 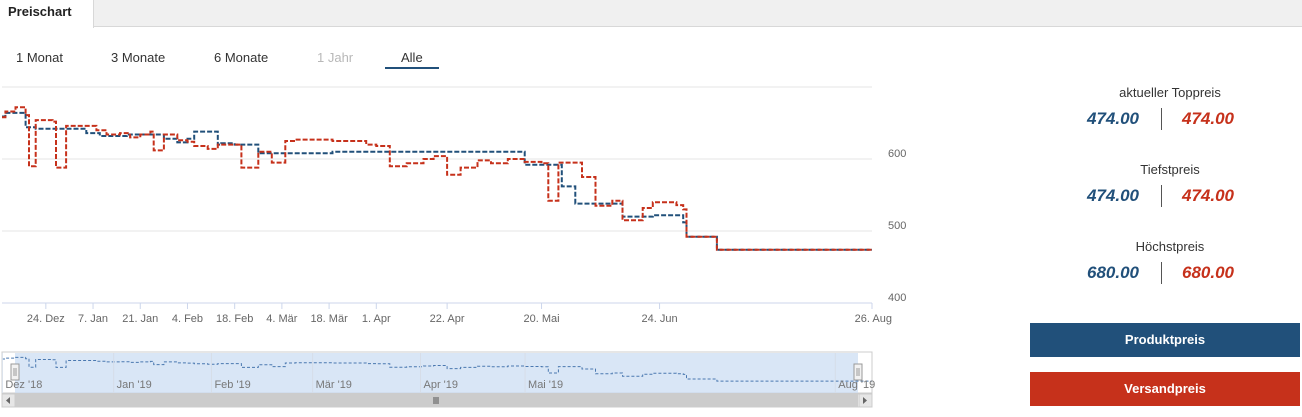 What do you see at coordinates (897, 298) in the screenshot?
I see `y-tick-label: 400` at bounding box center [897, 298].